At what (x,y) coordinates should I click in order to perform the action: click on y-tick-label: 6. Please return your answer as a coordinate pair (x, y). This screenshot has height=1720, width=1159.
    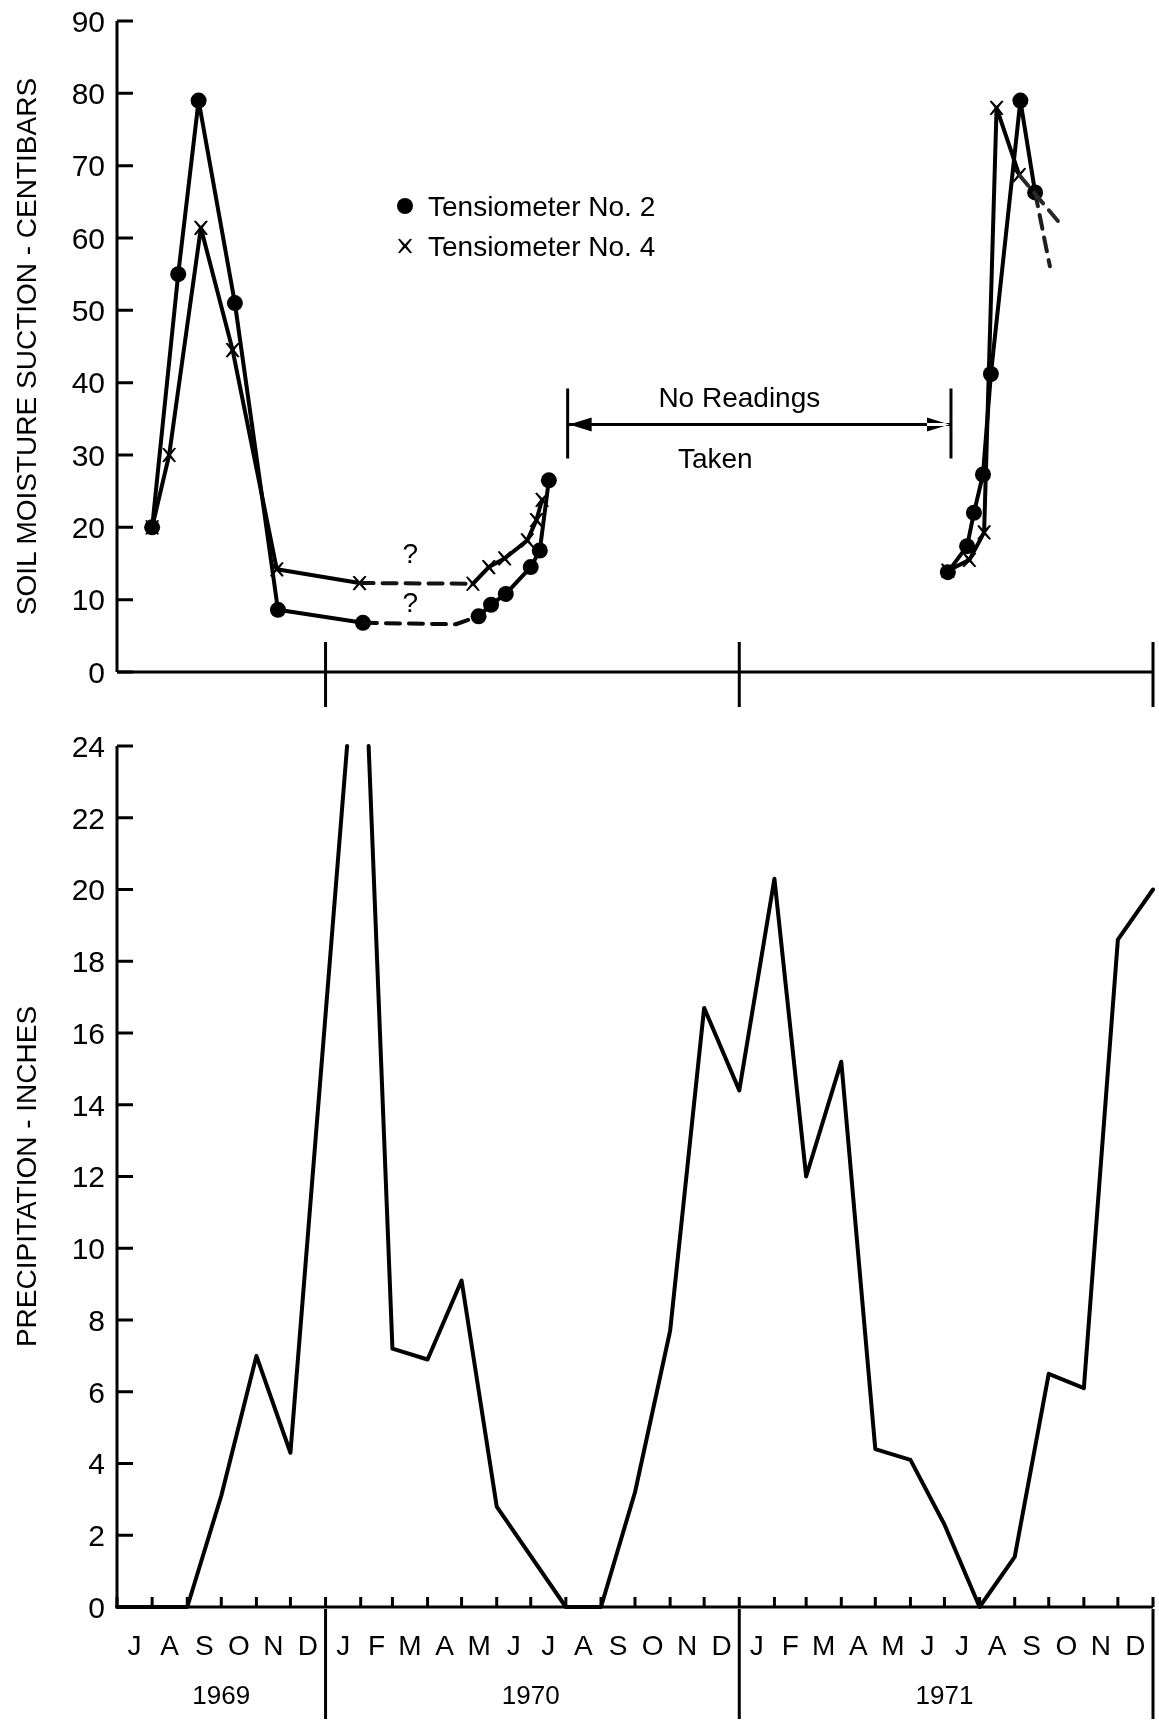
    Looking at the image, I should click on (96, 1392).